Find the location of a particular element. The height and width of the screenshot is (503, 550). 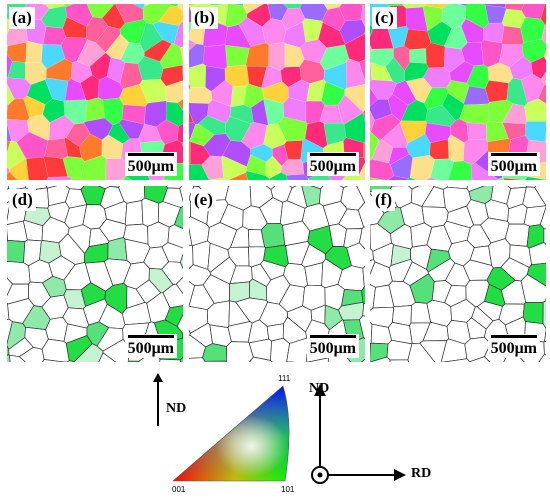

legend-corner-001: 001 is located at coordinates (179, 489).